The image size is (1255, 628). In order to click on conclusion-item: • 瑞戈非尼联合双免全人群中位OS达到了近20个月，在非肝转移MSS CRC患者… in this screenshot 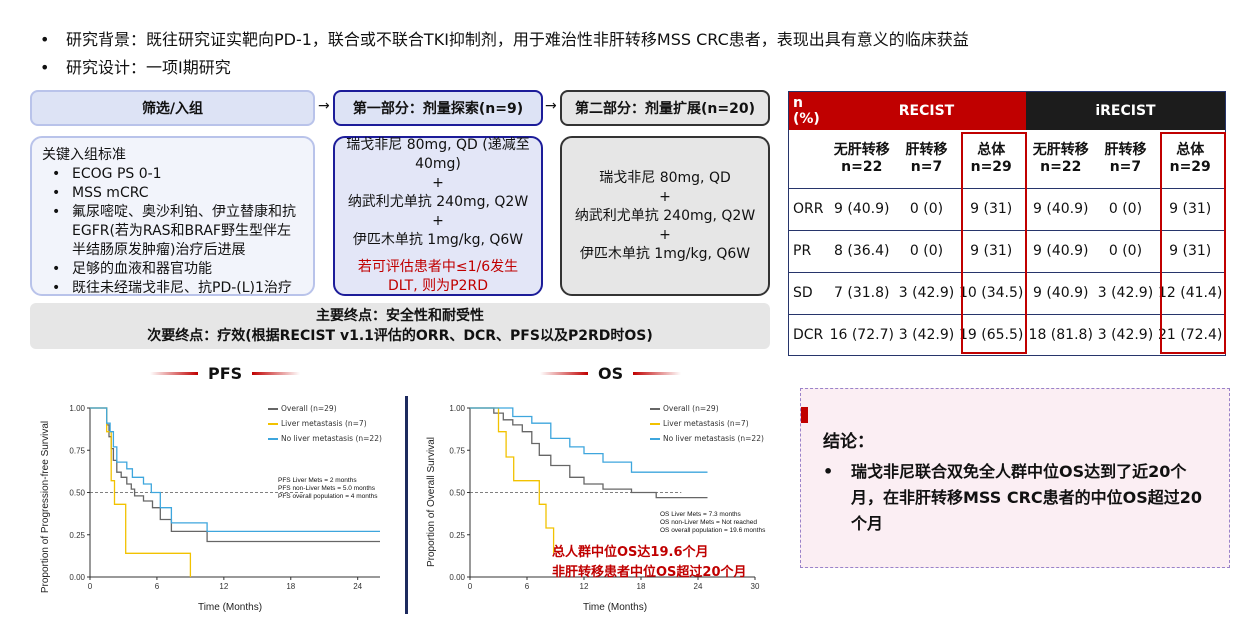, I will do `click(1020, 498)`.